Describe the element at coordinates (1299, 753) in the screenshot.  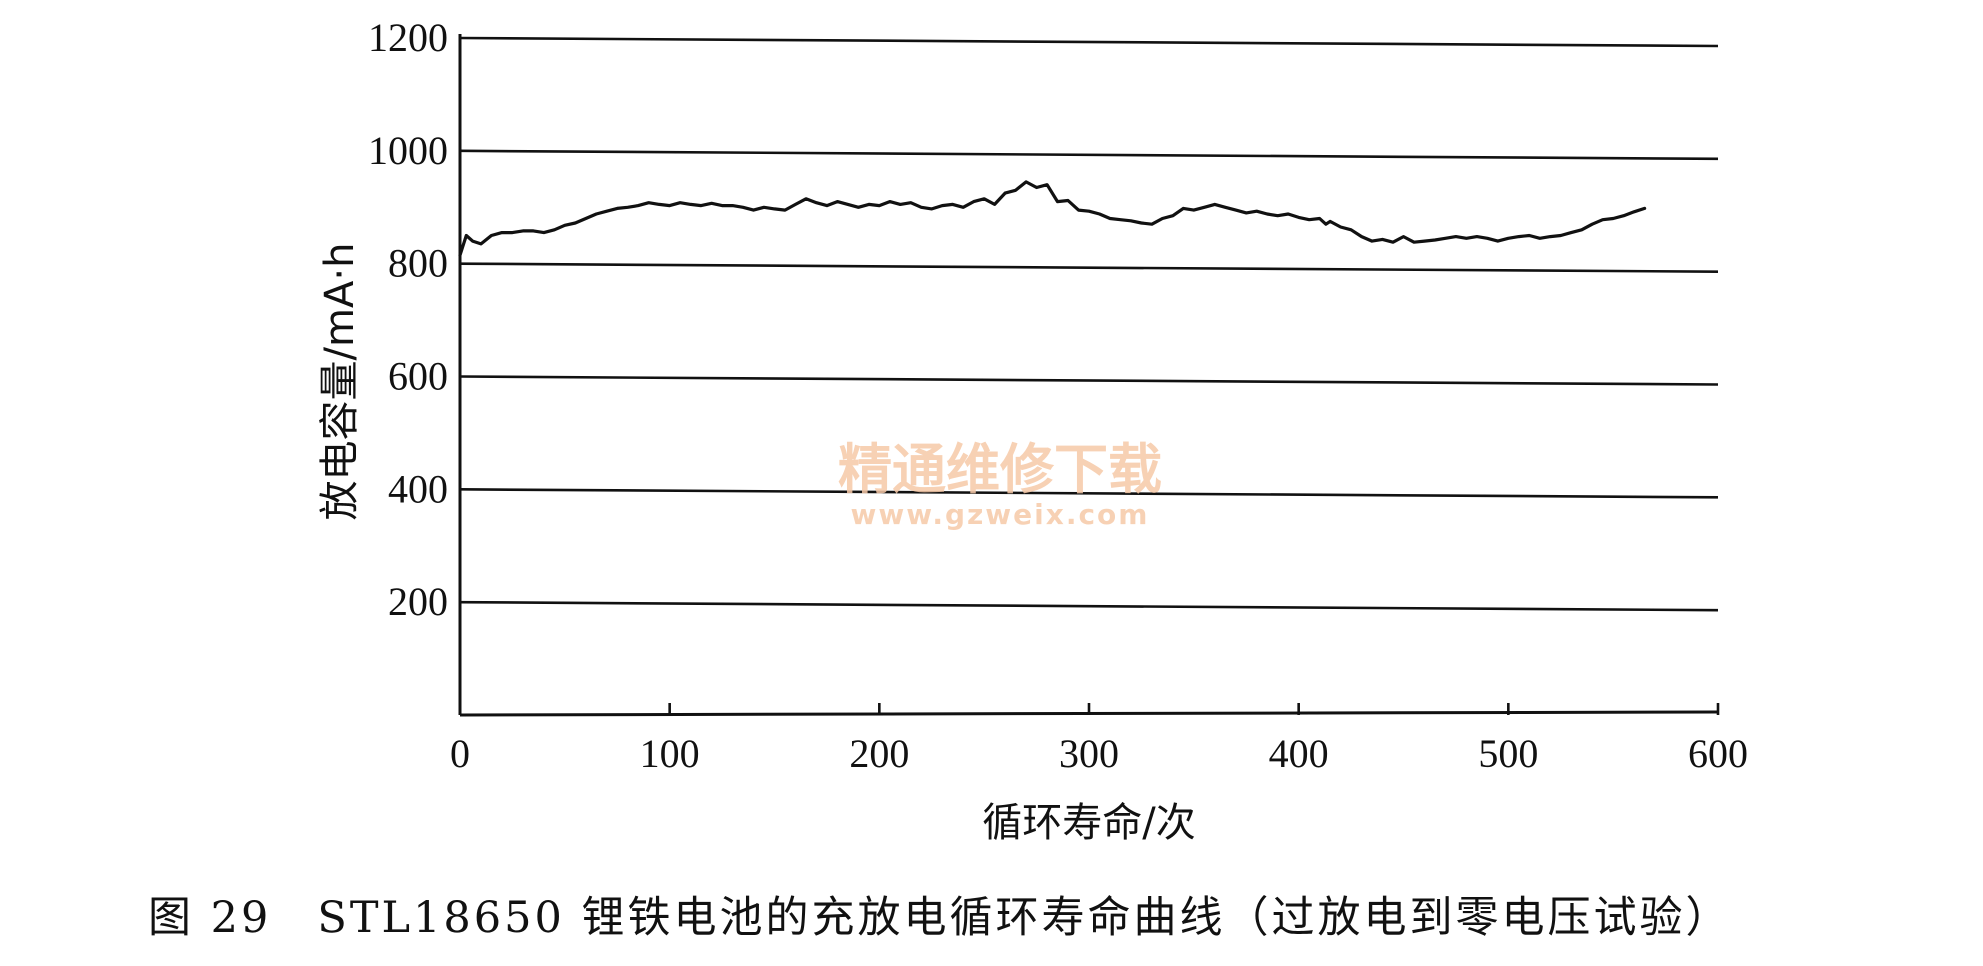
I see `x-tick-label: 400` at that location.